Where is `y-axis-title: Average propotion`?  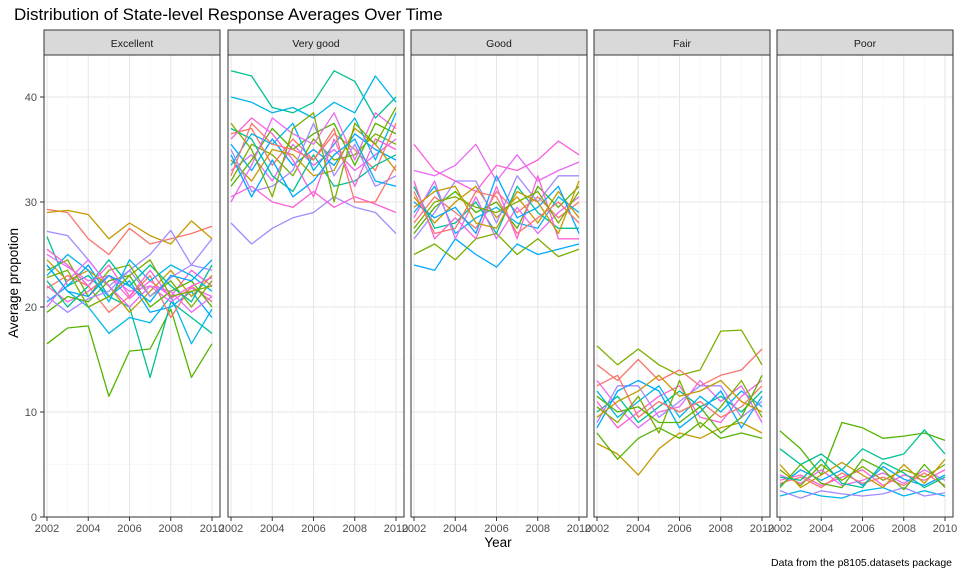
y-axis-title: Average propotion is located at coordinates (13, 283).